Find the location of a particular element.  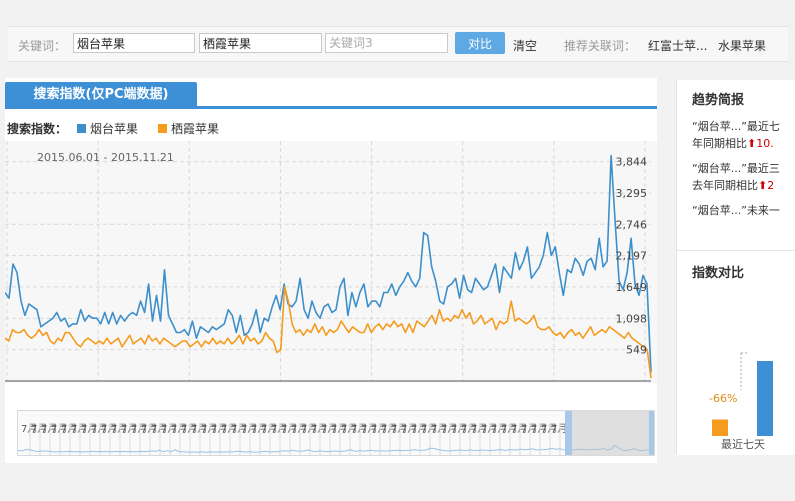

tab-underline is located at coordinates (331, 107).